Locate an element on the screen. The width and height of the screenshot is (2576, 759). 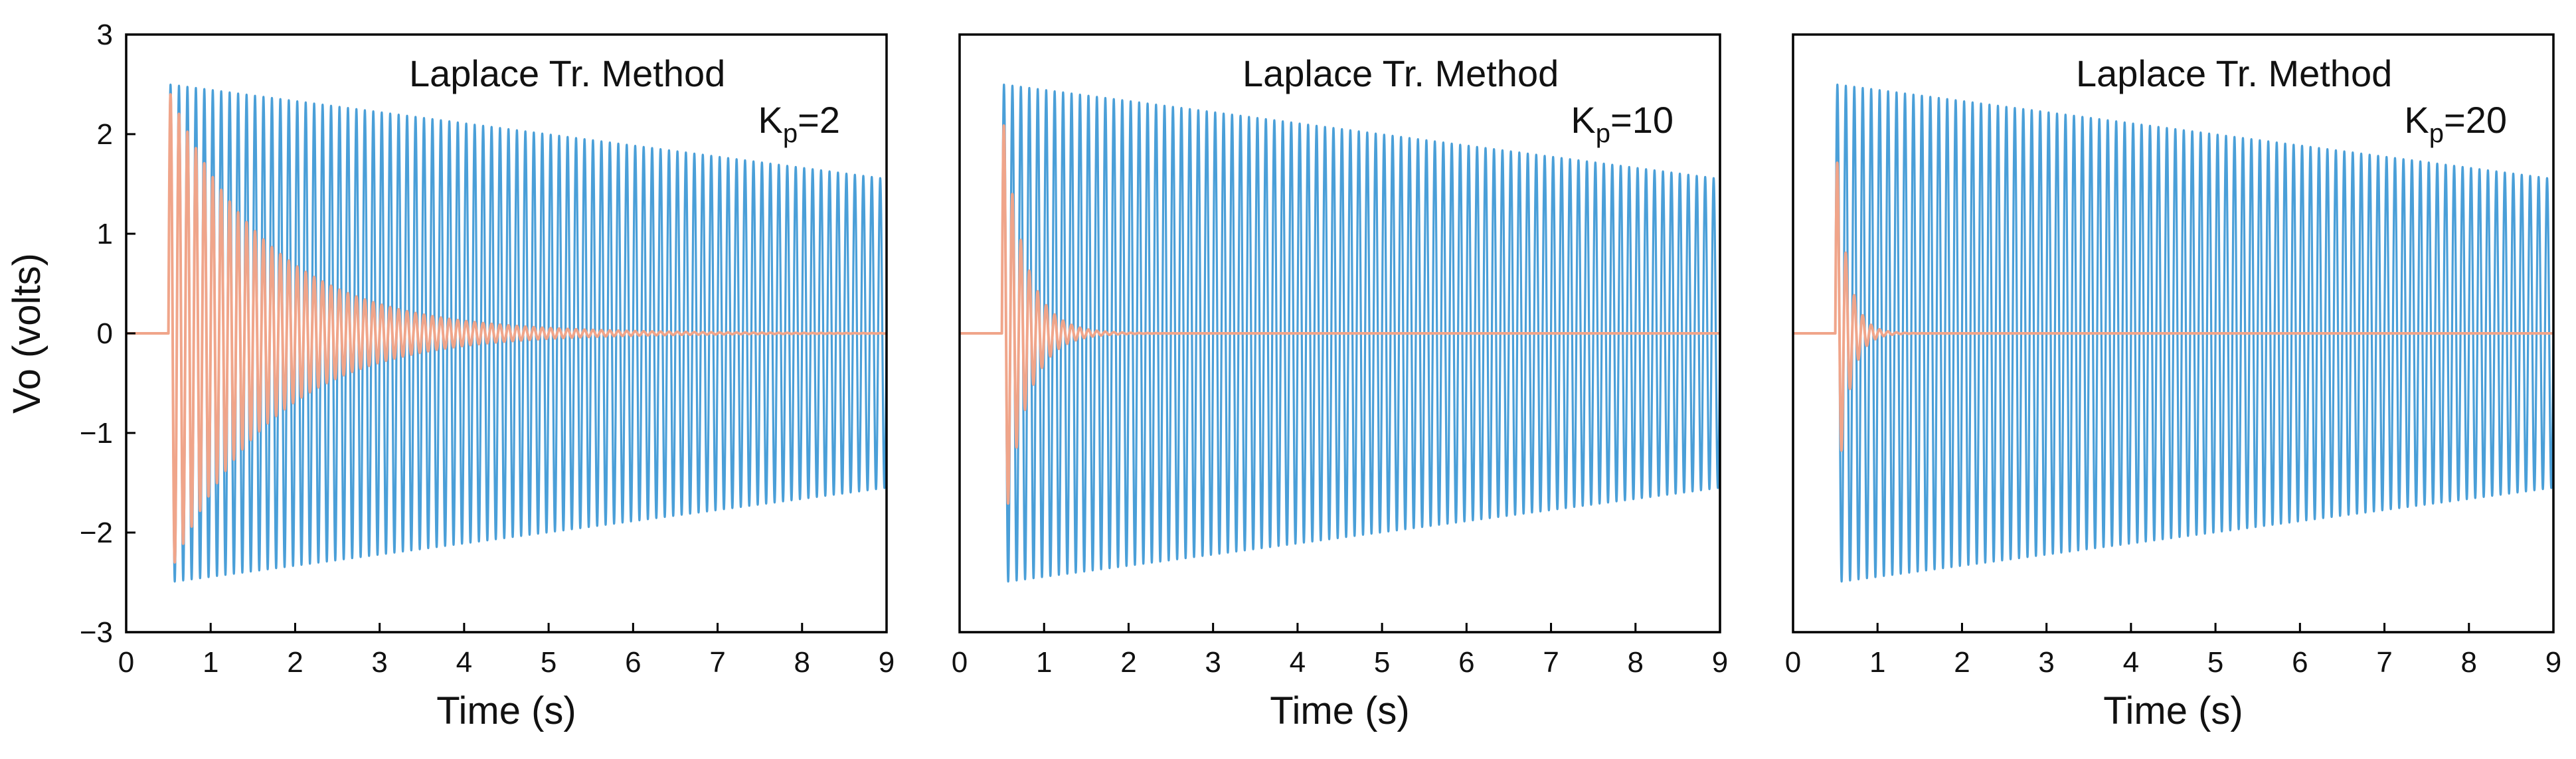
annotation-gain: Kp=20 is located at coordinates (2455, 123).